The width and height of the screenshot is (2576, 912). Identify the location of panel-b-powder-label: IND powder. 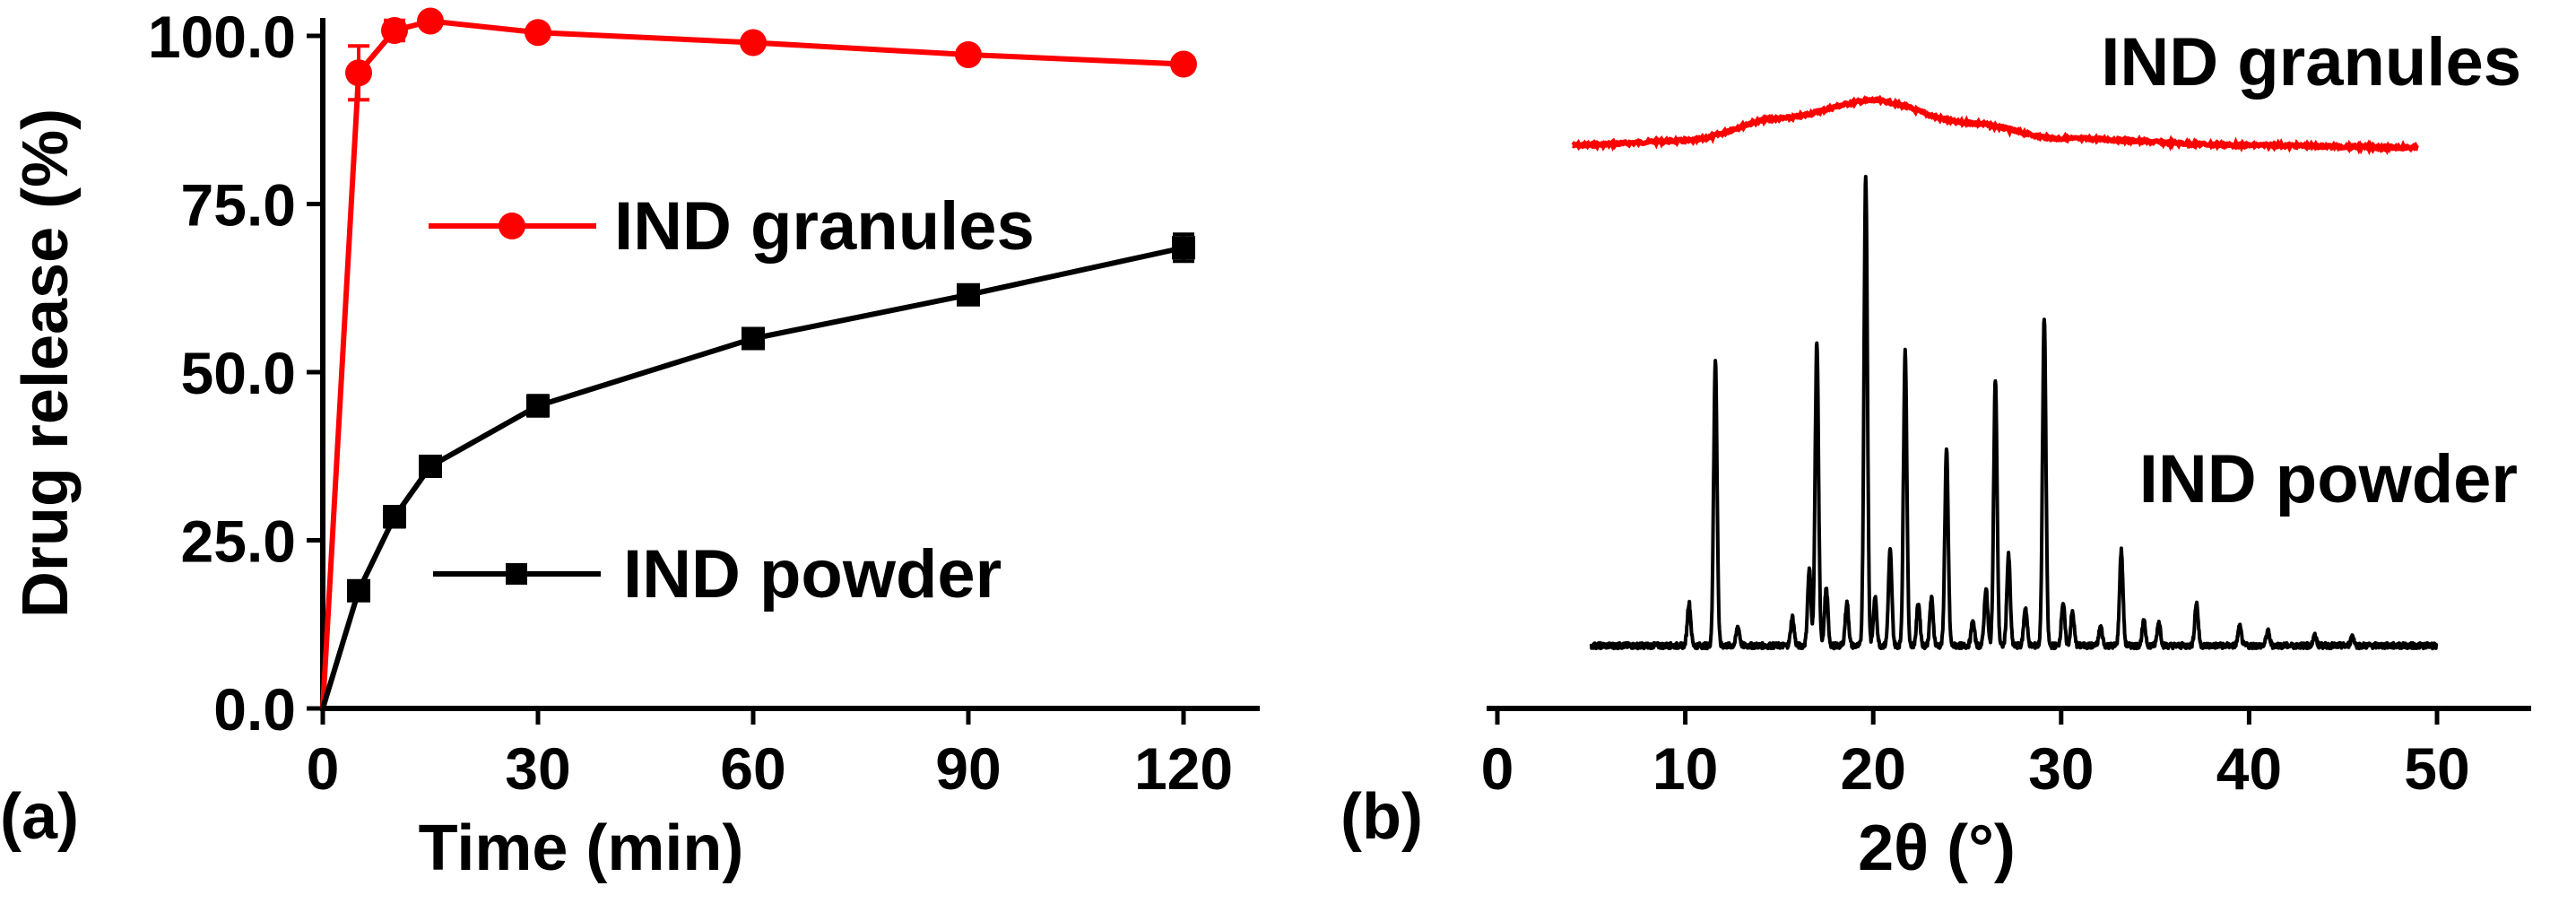
(2328, 479).